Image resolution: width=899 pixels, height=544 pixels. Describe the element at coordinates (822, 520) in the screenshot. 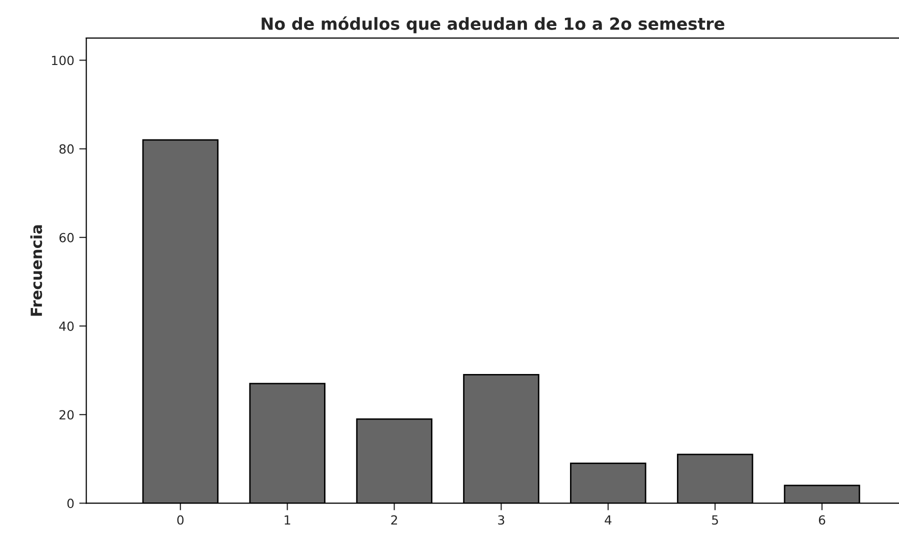

I see `x-tick-label: 6` at that location.